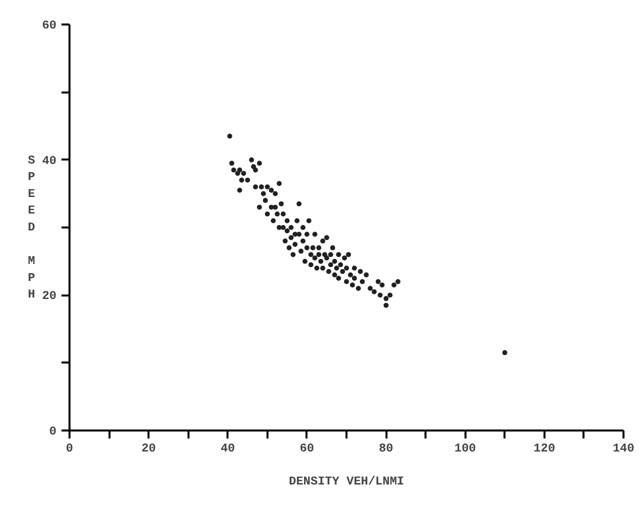 This screenshot has height=514, width=639. What do you see at coordinates (52, 431) in the screenshot?
I see `y-tick-label: 0` at bounding box center [52, 431].